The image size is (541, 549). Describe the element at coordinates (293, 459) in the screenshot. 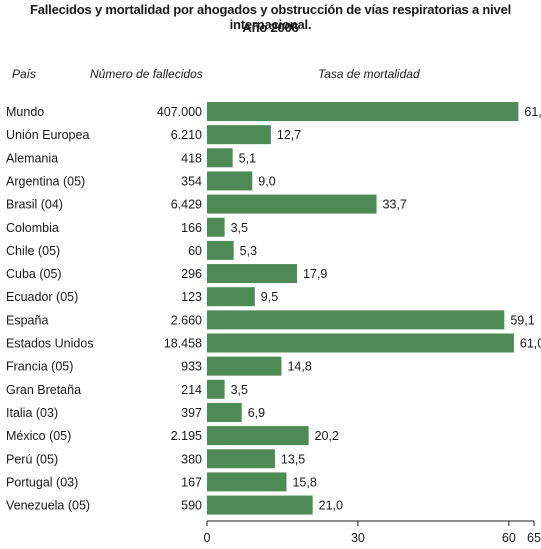

I see `rate-value-label: 13,5` at that location.